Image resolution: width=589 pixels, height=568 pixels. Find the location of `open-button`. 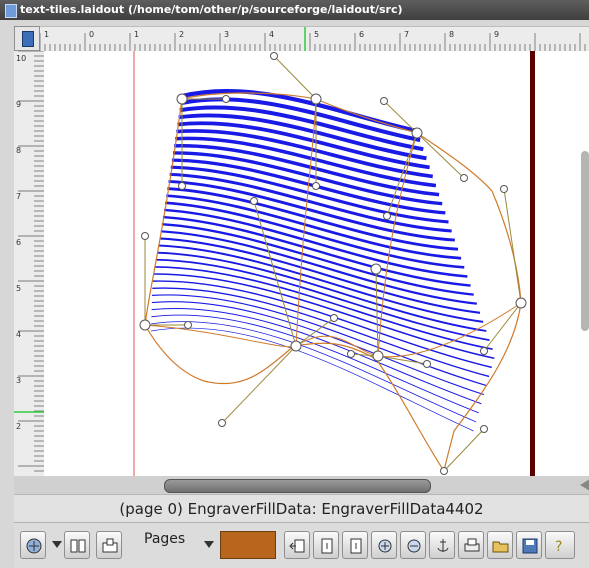

open-button is located at coordinates (500, 545).